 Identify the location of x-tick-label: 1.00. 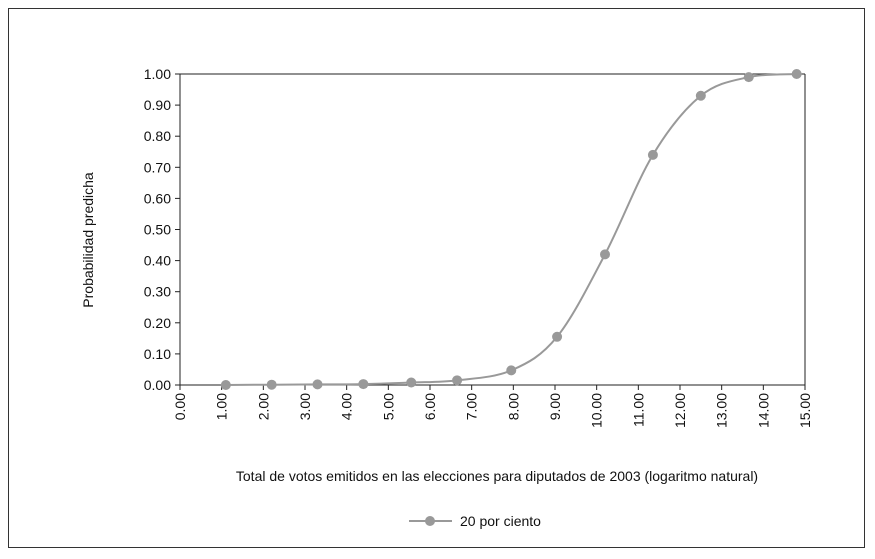
(222, 406).